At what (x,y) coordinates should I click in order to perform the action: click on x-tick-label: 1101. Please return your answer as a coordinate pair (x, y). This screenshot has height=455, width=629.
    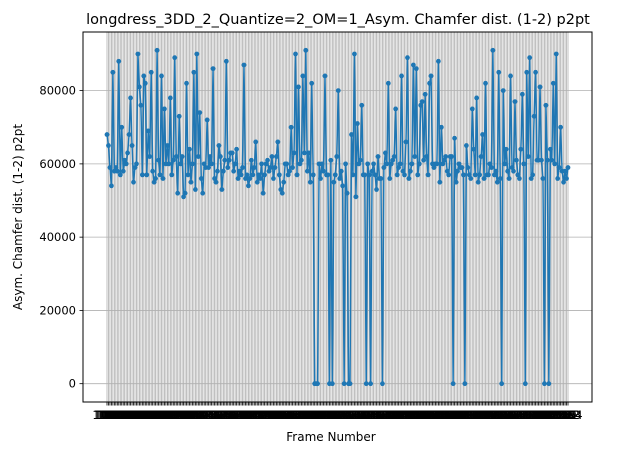
    Looking at the image, I should click on (180, 415).